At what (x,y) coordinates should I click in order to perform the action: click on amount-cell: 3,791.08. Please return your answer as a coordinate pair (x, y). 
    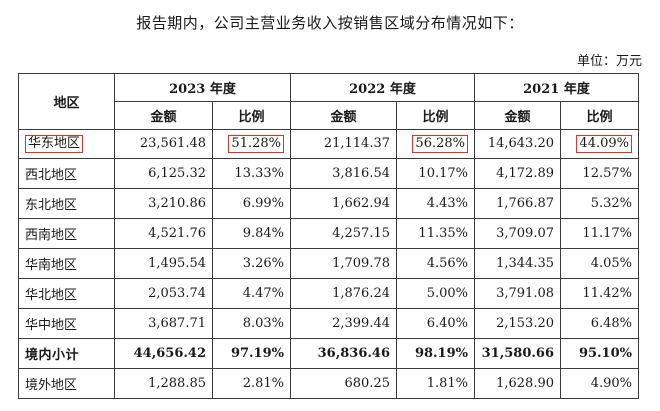
    Looking at the image, I should click on (517, 293).